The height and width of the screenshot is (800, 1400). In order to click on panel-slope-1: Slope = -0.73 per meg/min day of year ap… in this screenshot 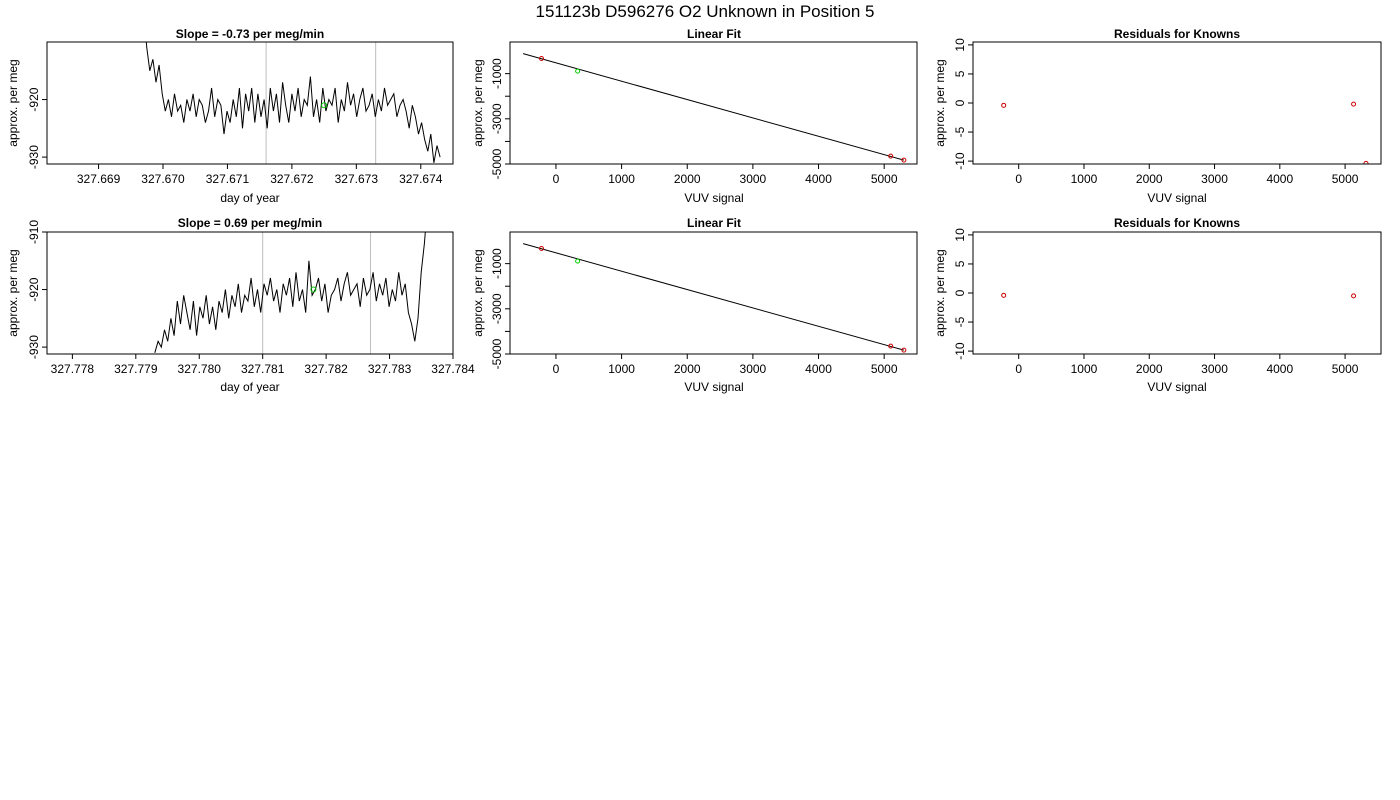, I will do `click(230, 116)`.